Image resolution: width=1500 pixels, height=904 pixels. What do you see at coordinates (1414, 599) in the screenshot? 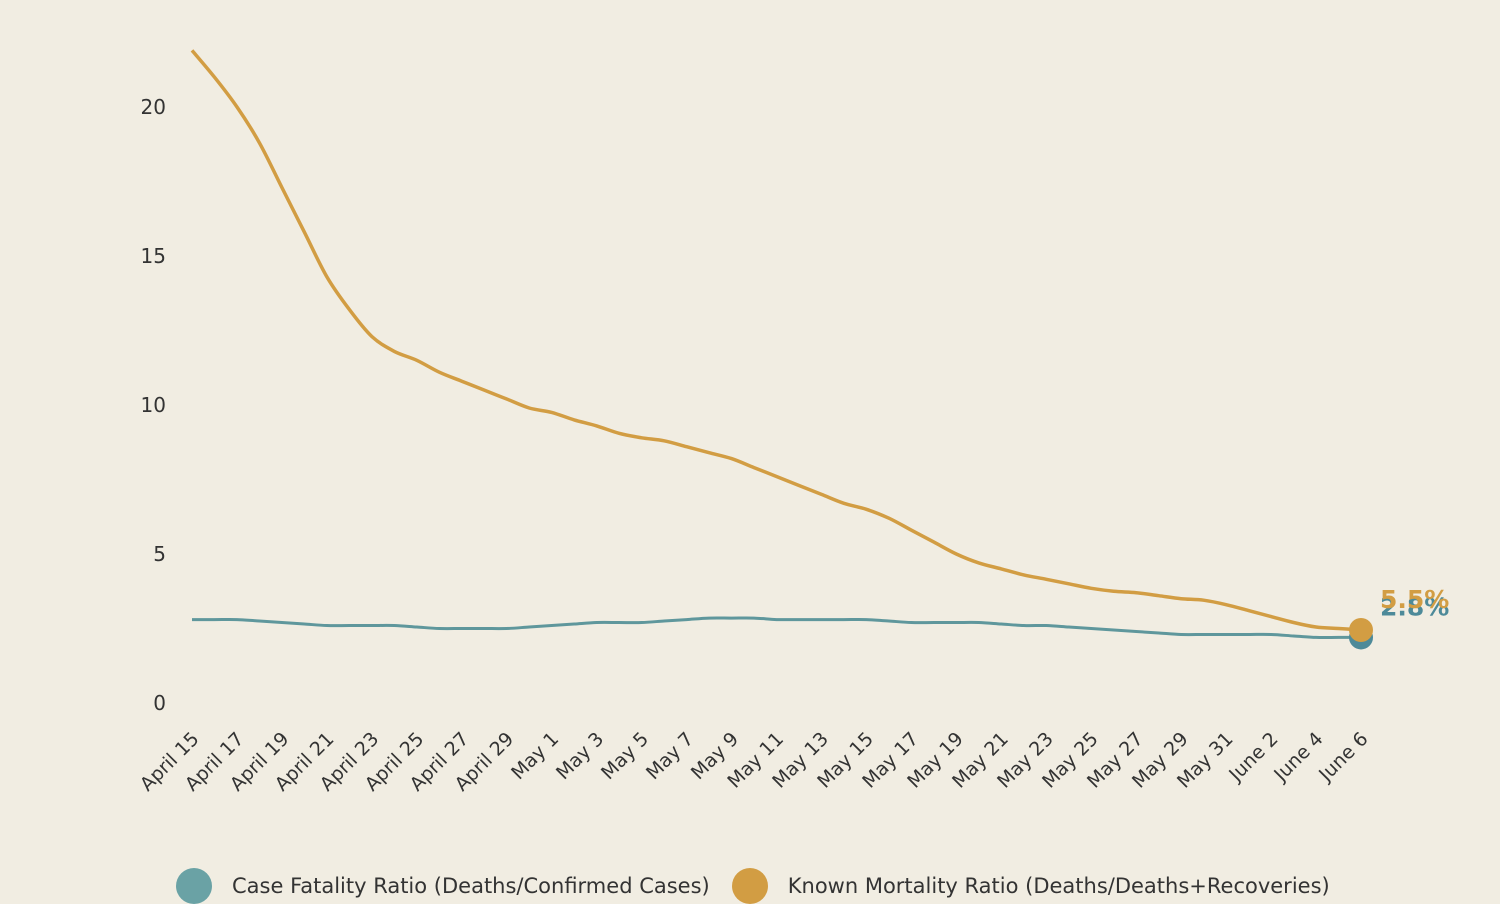
I see `end-value-label-known-mortality: 5.5%` at bounding box center [1414, 599].